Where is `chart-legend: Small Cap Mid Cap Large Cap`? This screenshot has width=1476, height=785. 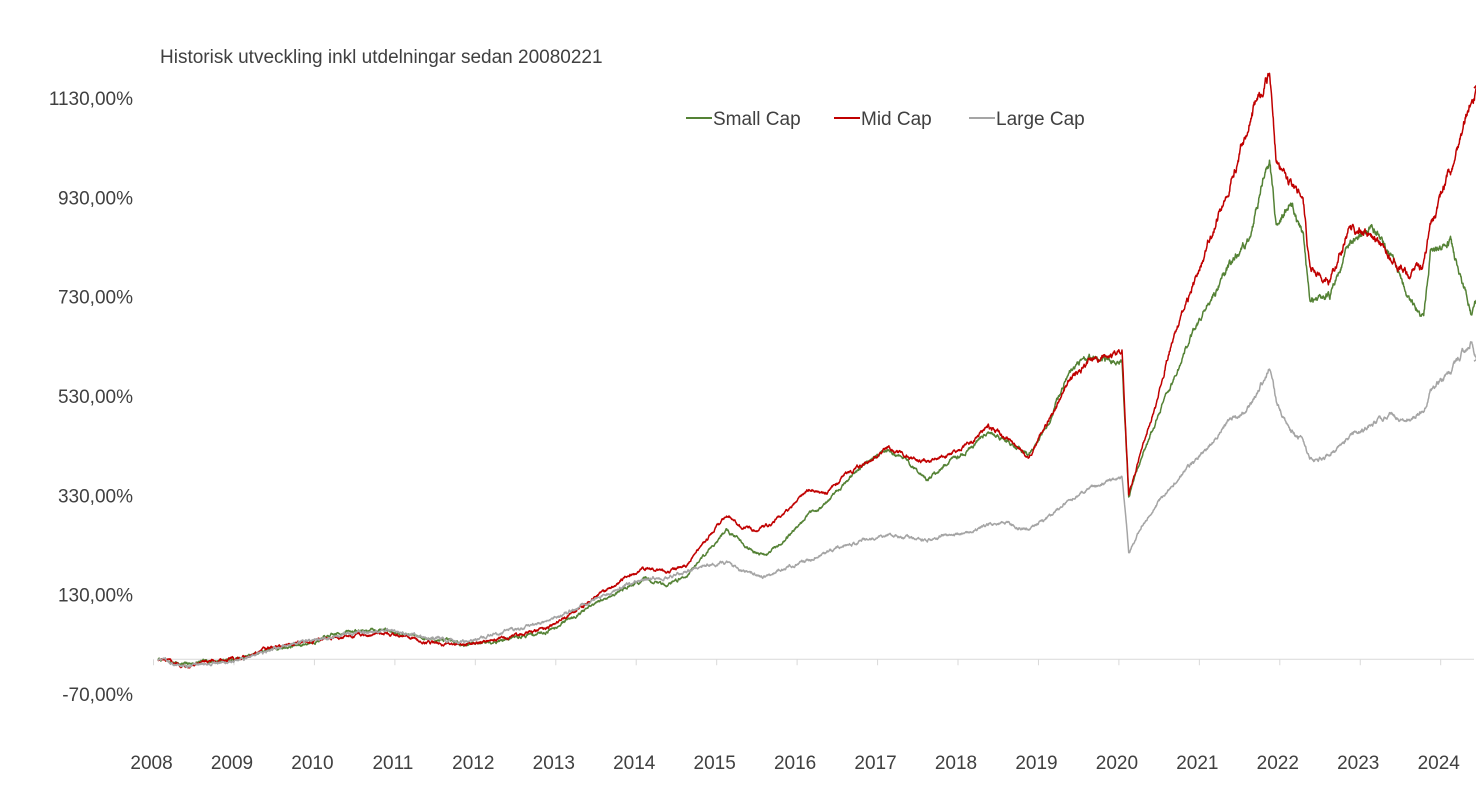 chart-legend: Small Cap Mid Cap Large Cap is located at coordinates (885, 119).